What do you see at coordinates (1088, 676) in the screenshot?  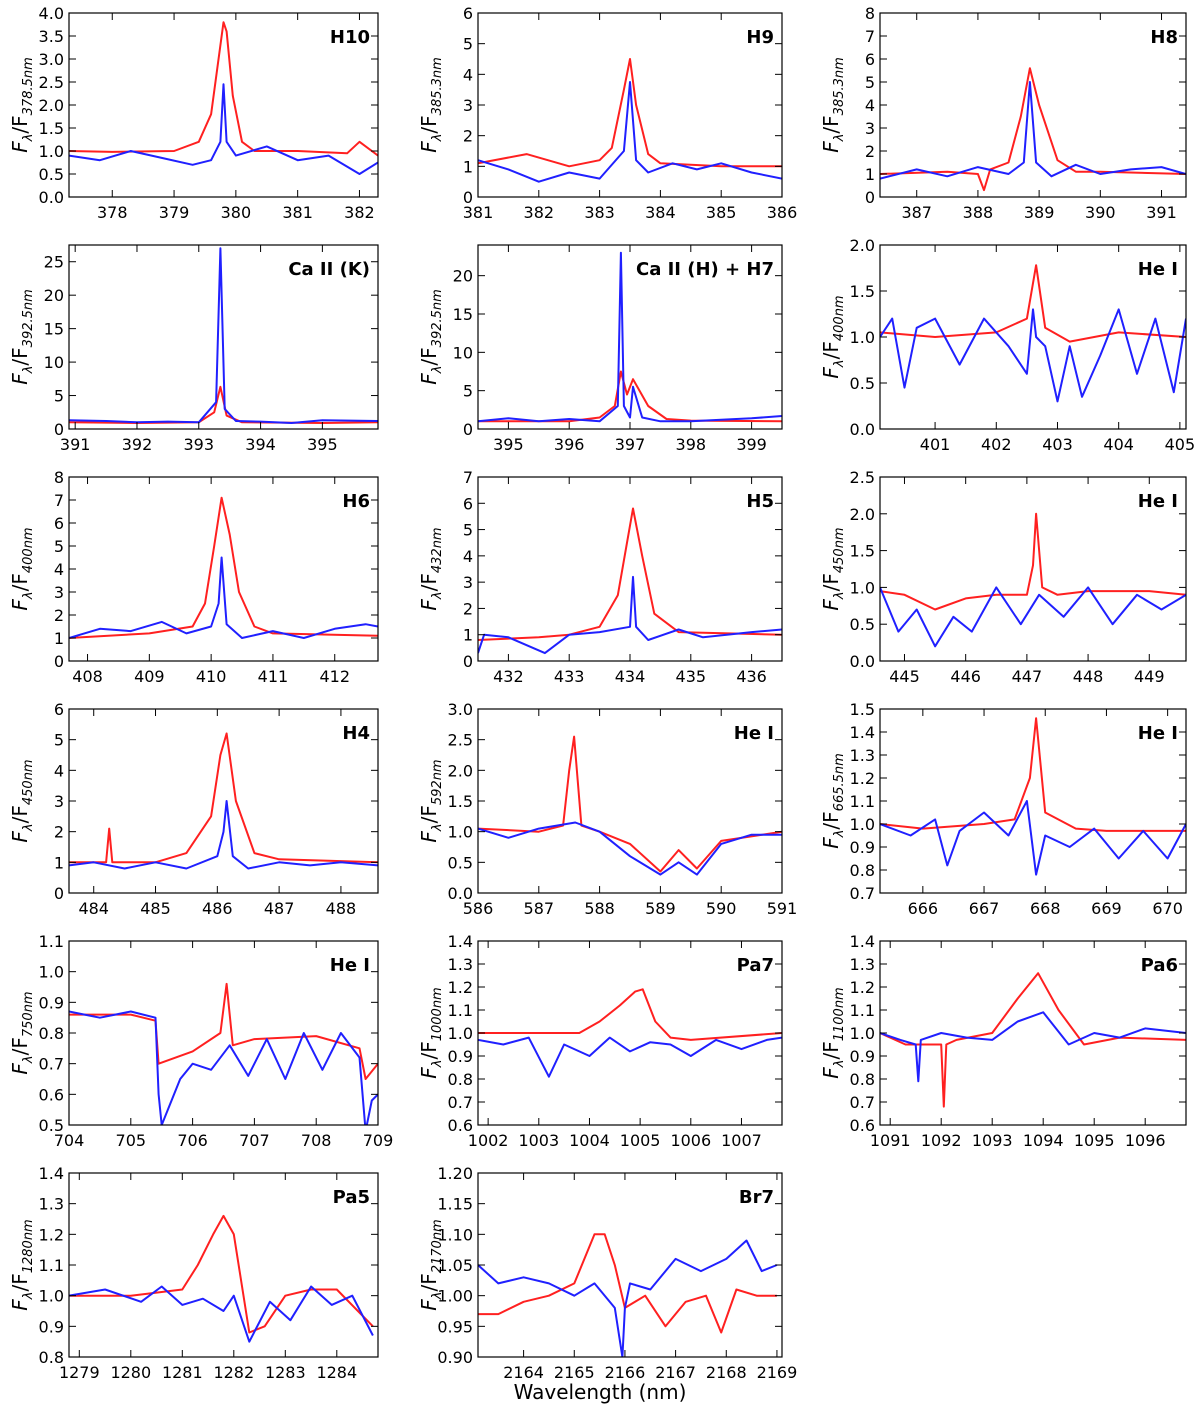 I see `x-tick-label: 448` at bounding box center [1088, 676].